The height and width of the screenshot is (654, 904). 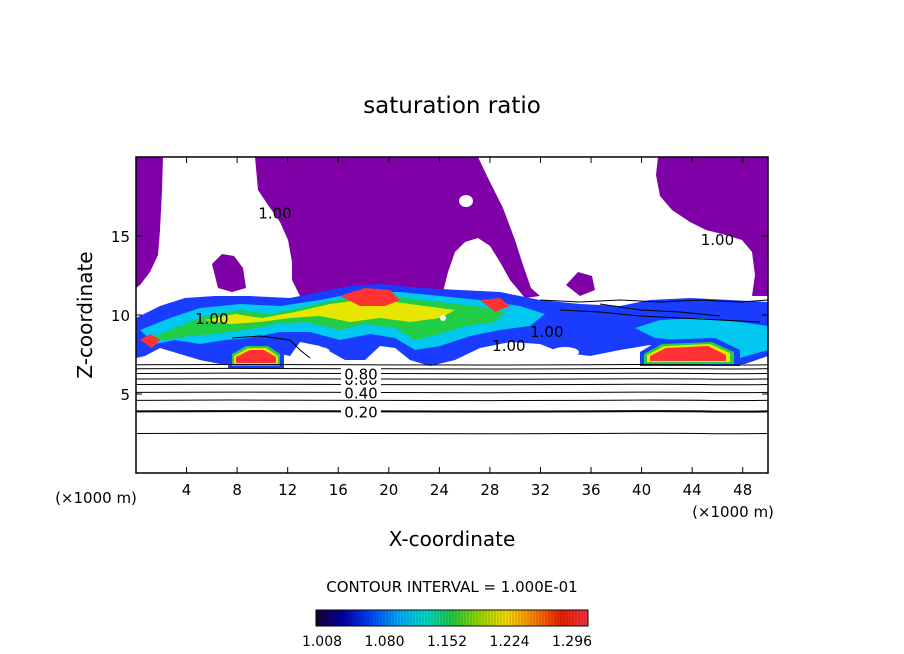 What do you see at coordinates (712, 226) in the screenshot?
I see `purple-region-right` at bounding box center [712, 226].